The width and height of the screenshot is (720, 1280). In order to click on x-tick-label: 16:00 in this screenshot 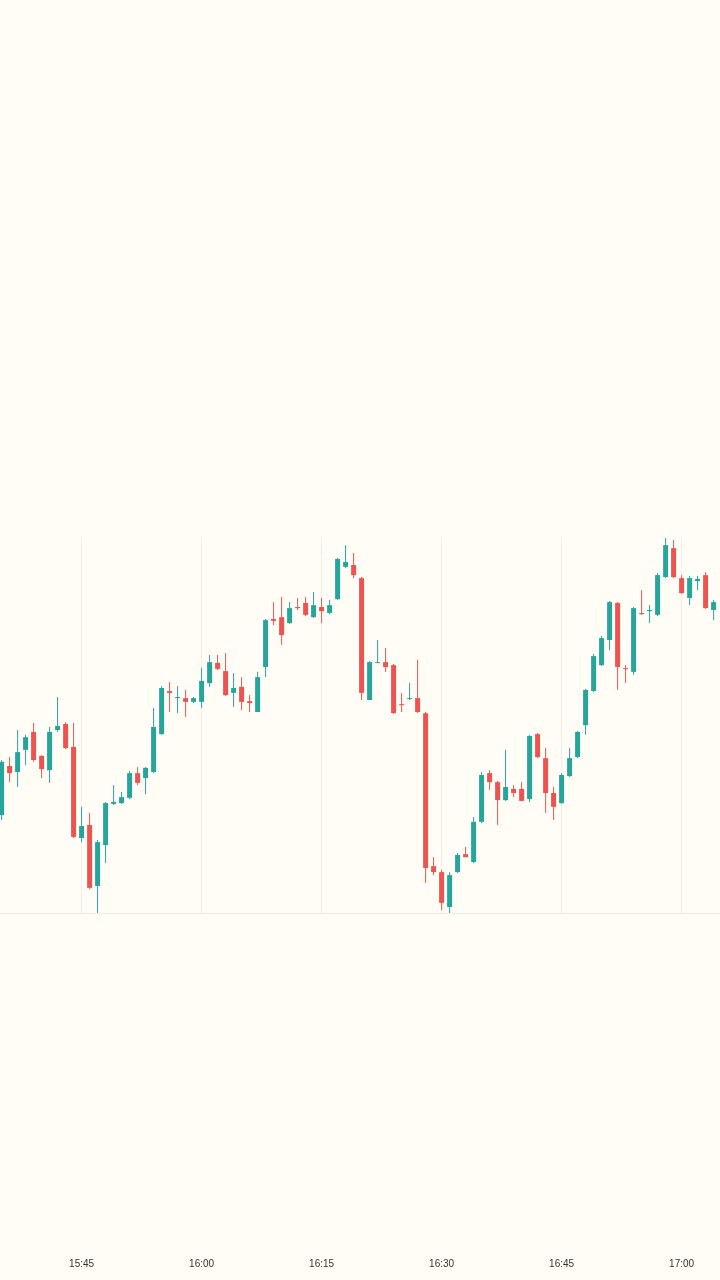, I will do `click(202, 1263)`.